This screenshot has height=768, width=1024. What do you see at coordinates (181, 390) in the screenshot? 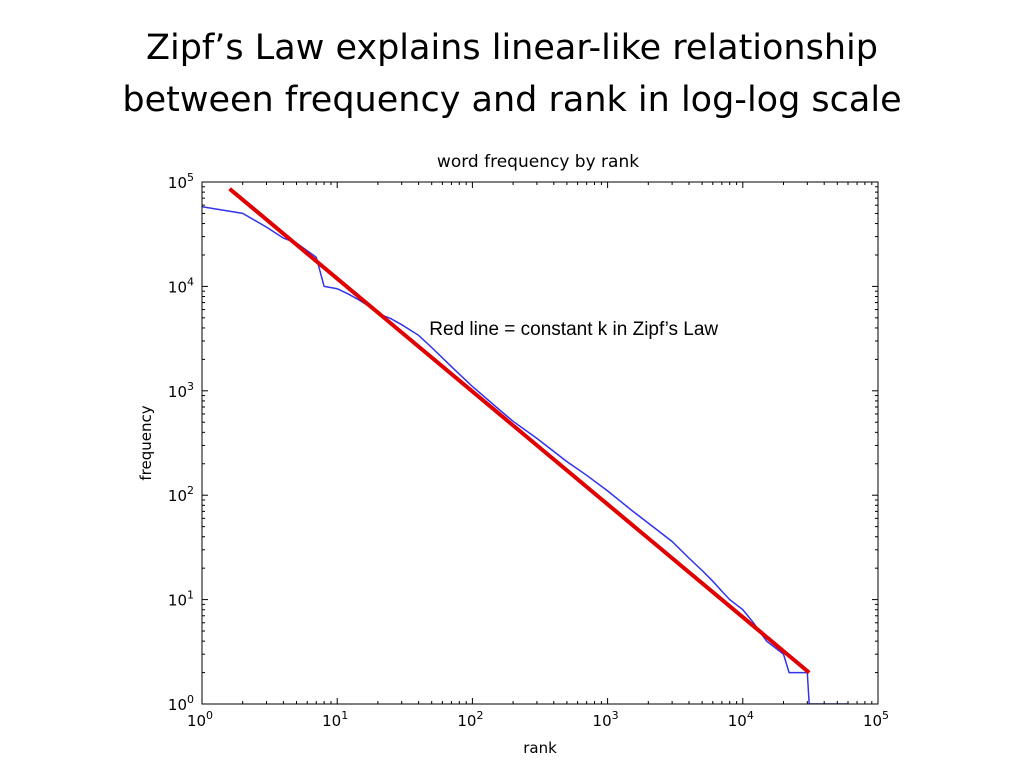
I see `y-tick-label: 10³` at bounding box center [181, 390].